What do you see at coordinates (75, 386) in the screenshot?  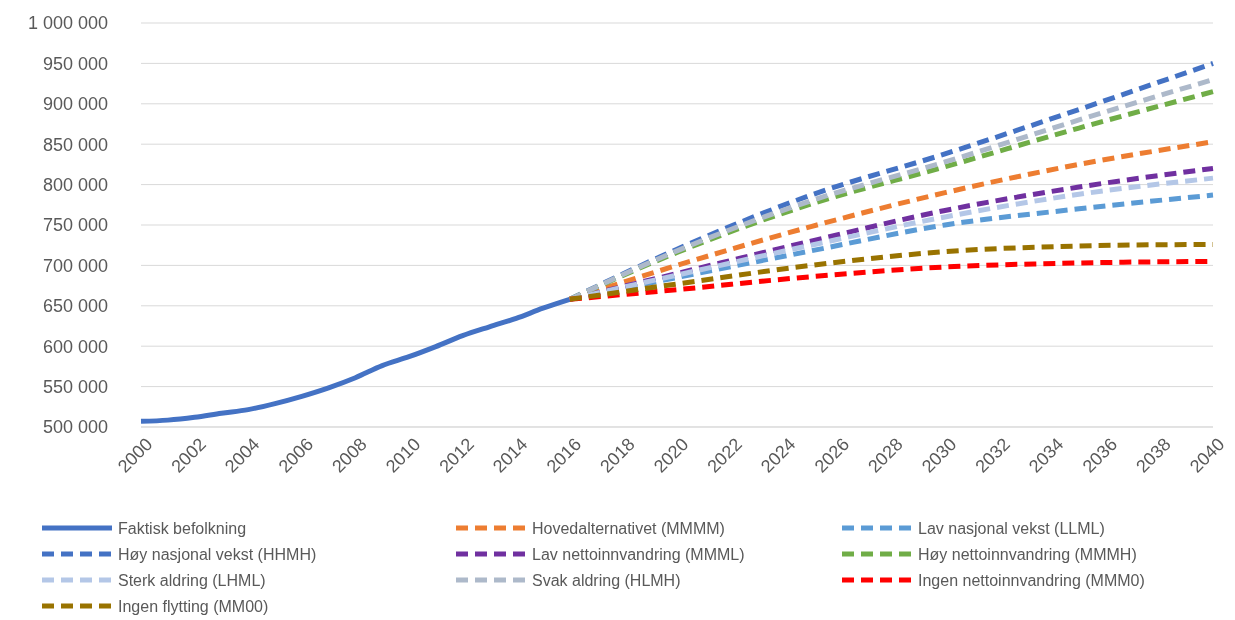 I see `y-tick-label: 550 000` at bounding box center [75, 386].